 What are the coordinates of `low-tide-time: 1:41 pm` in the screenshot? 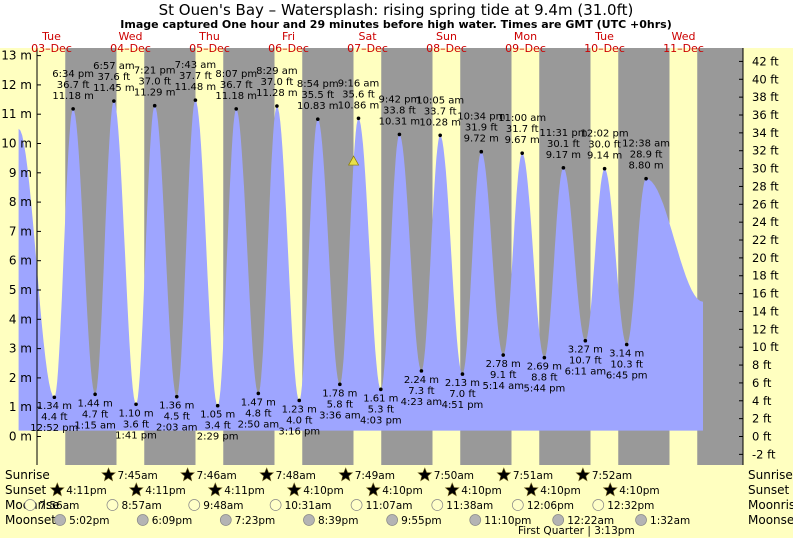 It's located at (136, 435).